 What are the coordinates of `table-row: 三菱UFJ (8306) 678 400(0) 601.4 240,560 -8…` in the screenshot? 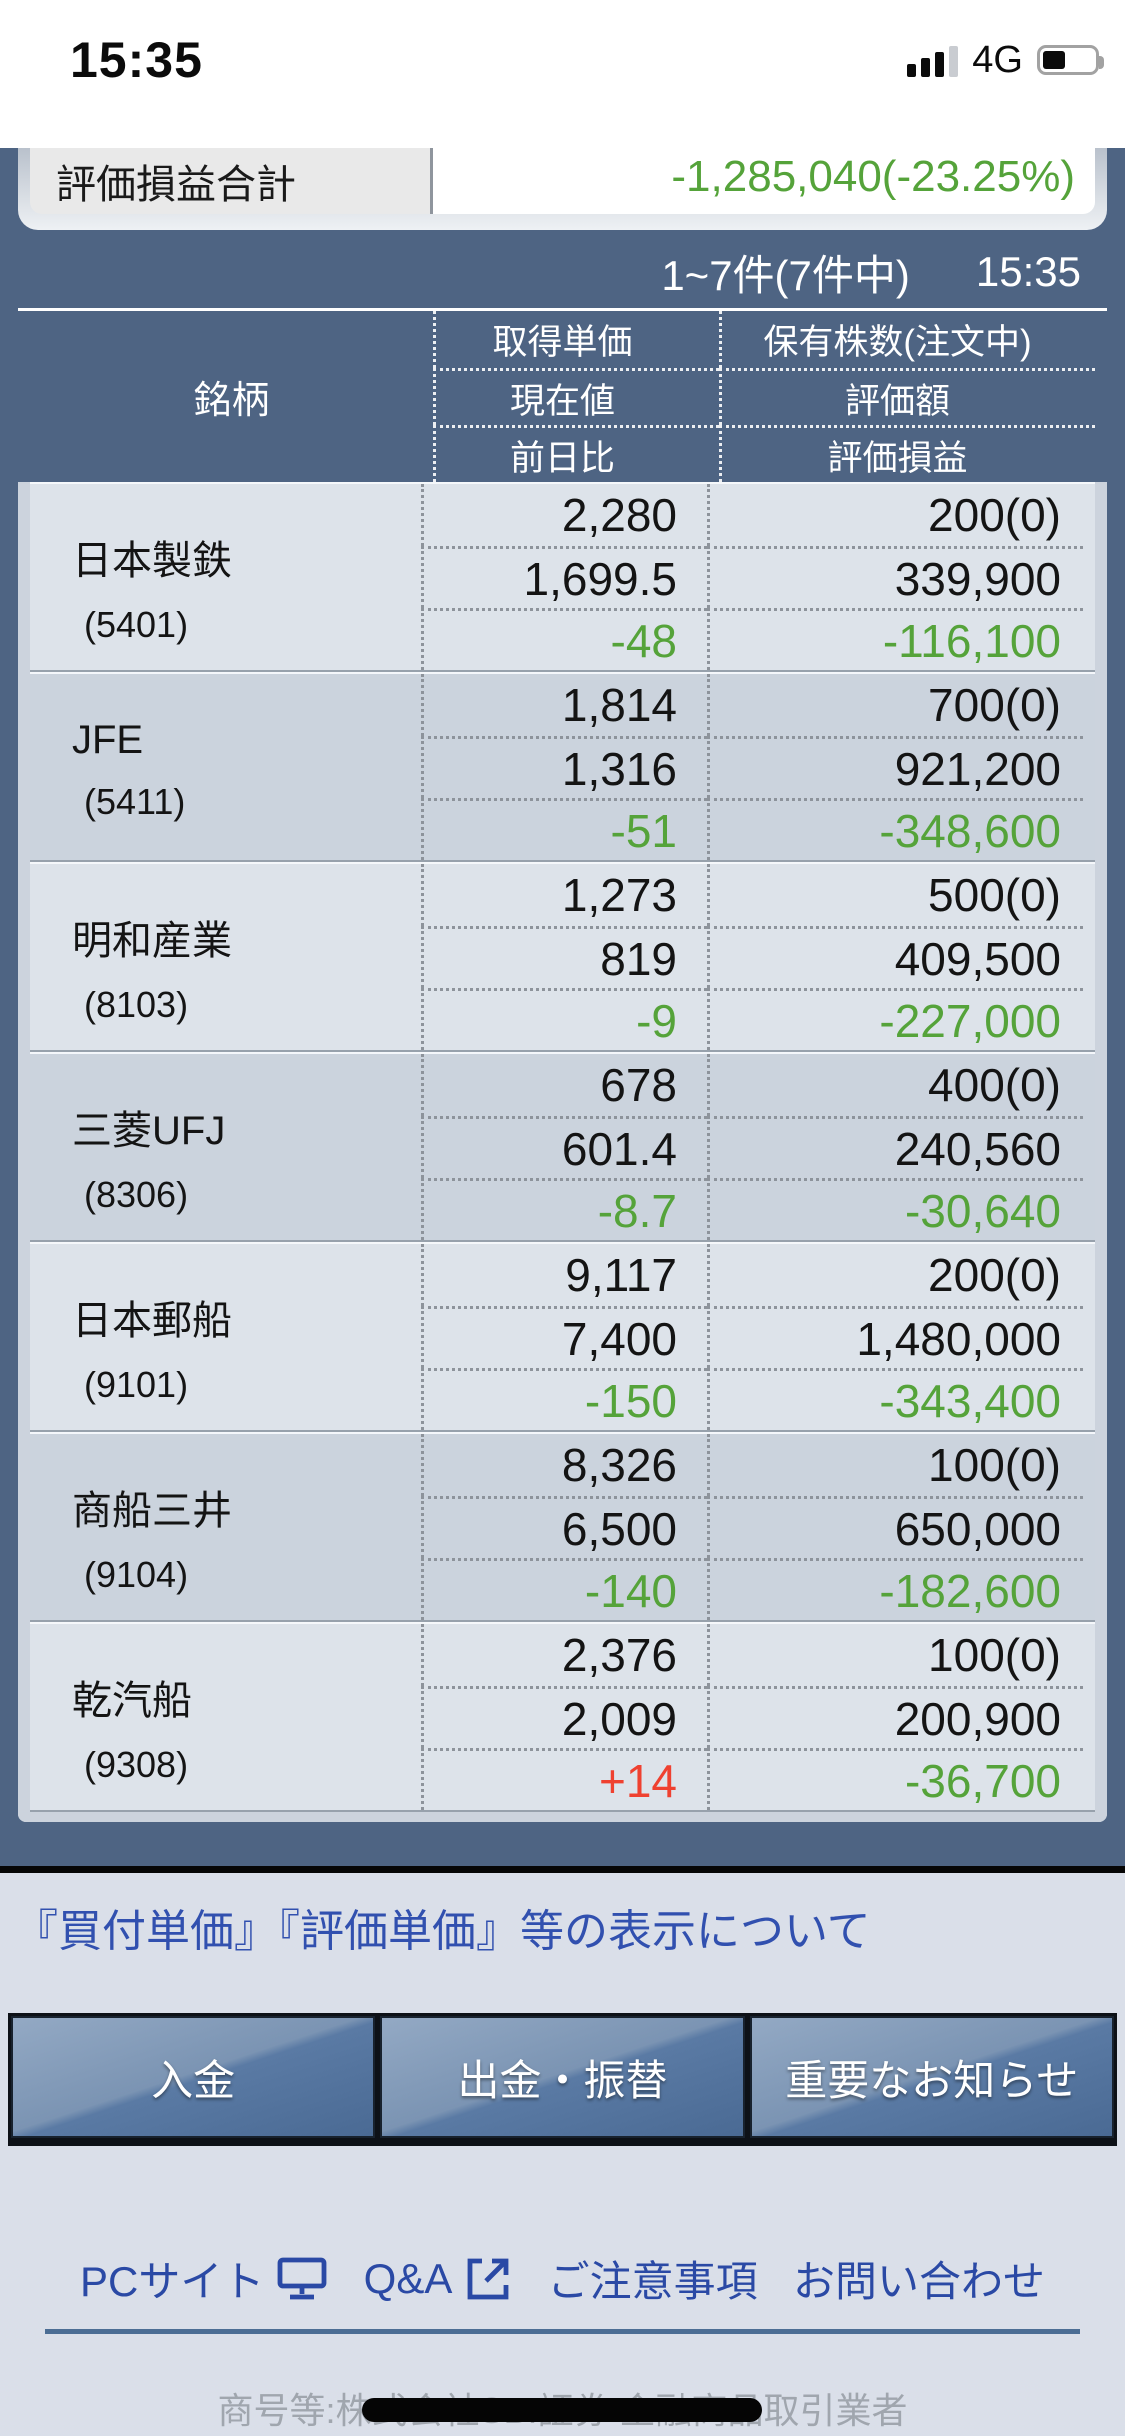 It's located at (562, 1147).